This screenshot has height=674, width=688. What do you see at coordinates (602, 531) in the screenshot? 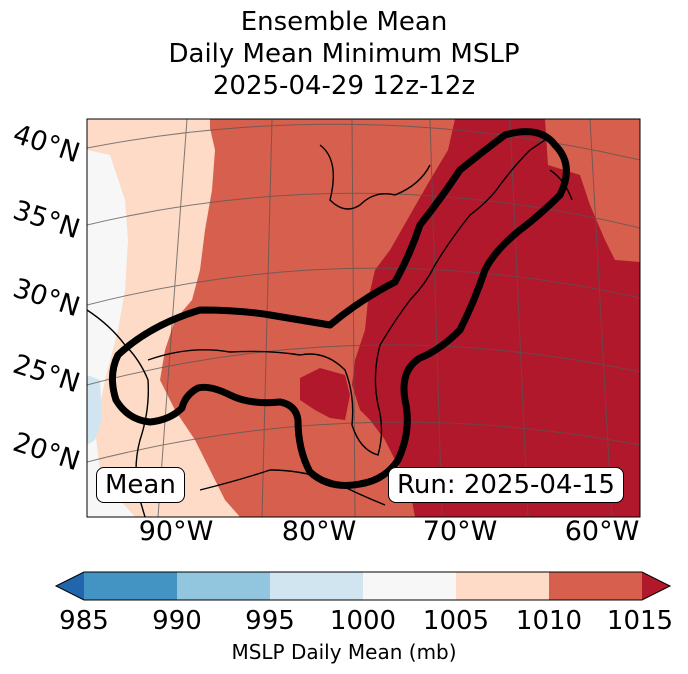
I see `lon-label-60w: 60°W` at bounding box center [602, 531].